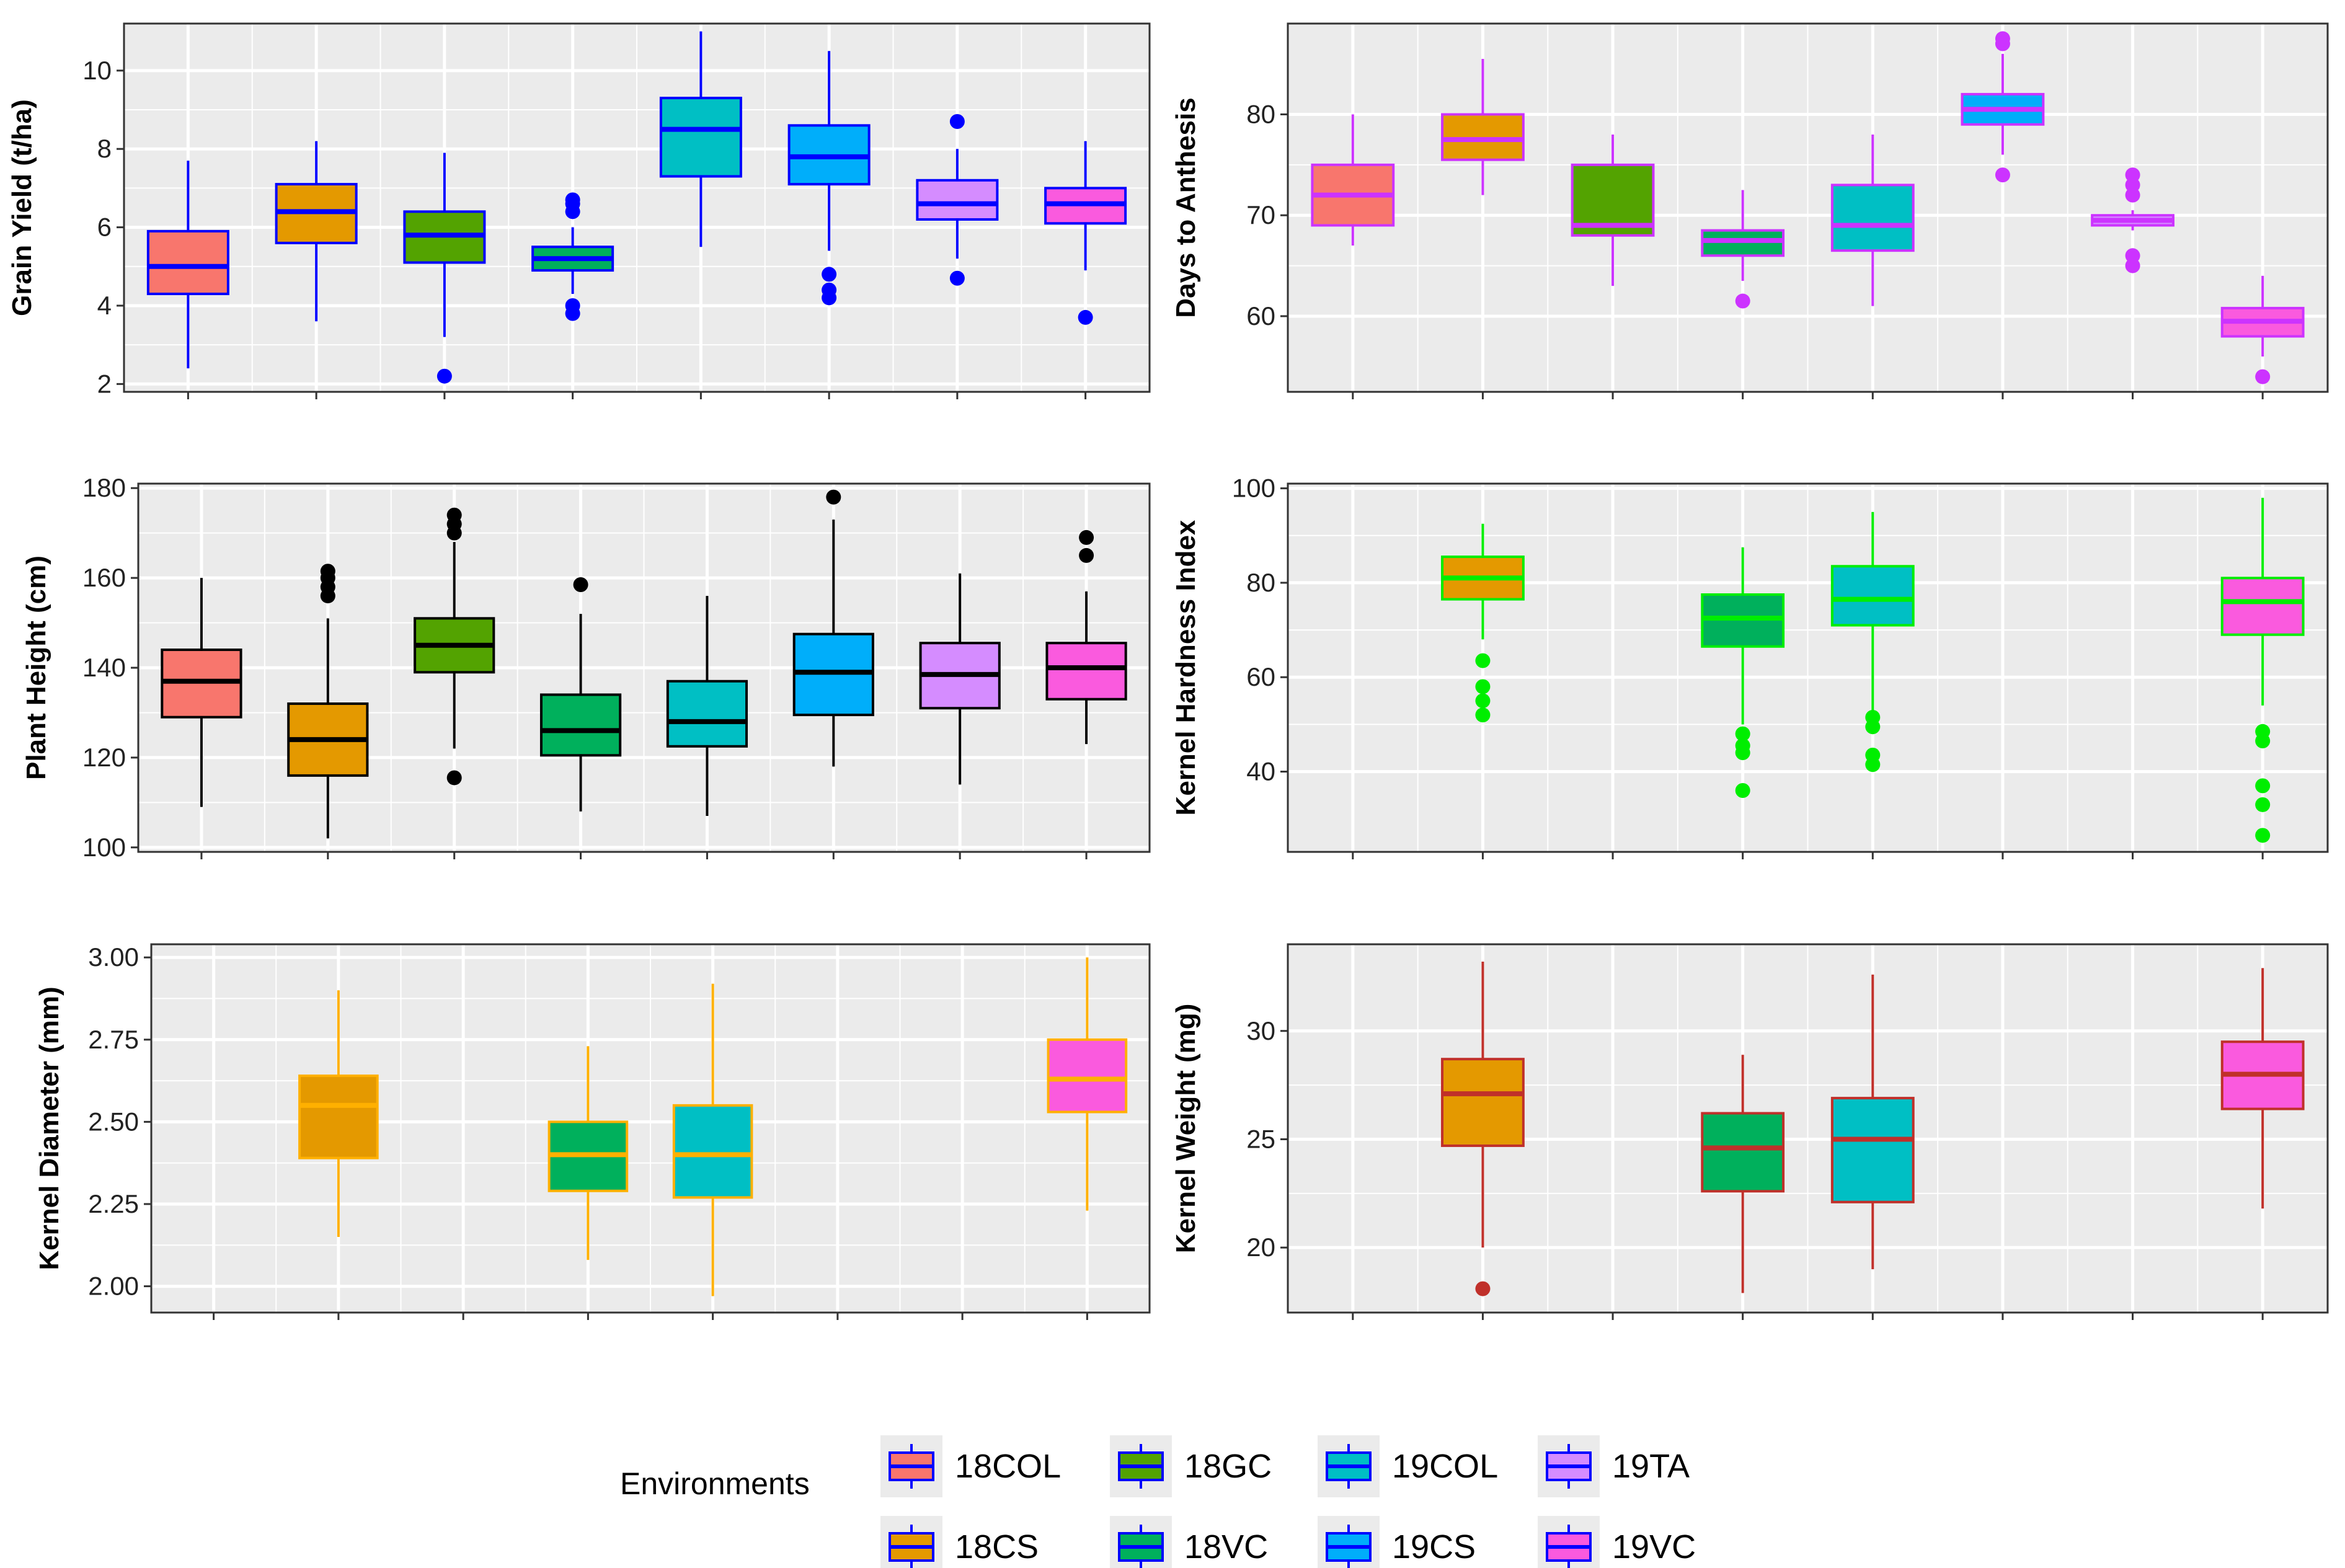  What do you see at coordinates (1260, 214) in the screenshot?
I see `y-tick-label: 70` at bounding box center [1260, 214].